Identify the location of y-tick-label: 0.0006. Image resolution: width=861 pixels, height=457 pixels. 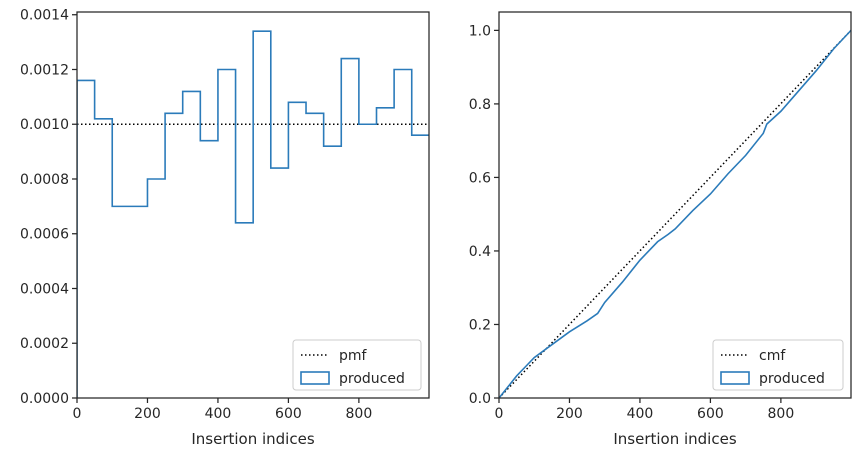
(44, 235).